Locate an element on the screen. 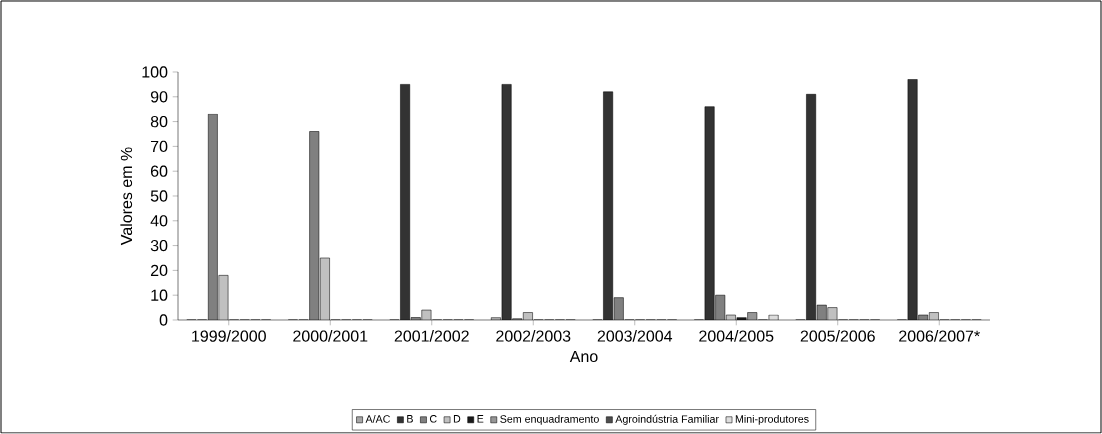  legend-label: E is located at coordinates (480, 419).